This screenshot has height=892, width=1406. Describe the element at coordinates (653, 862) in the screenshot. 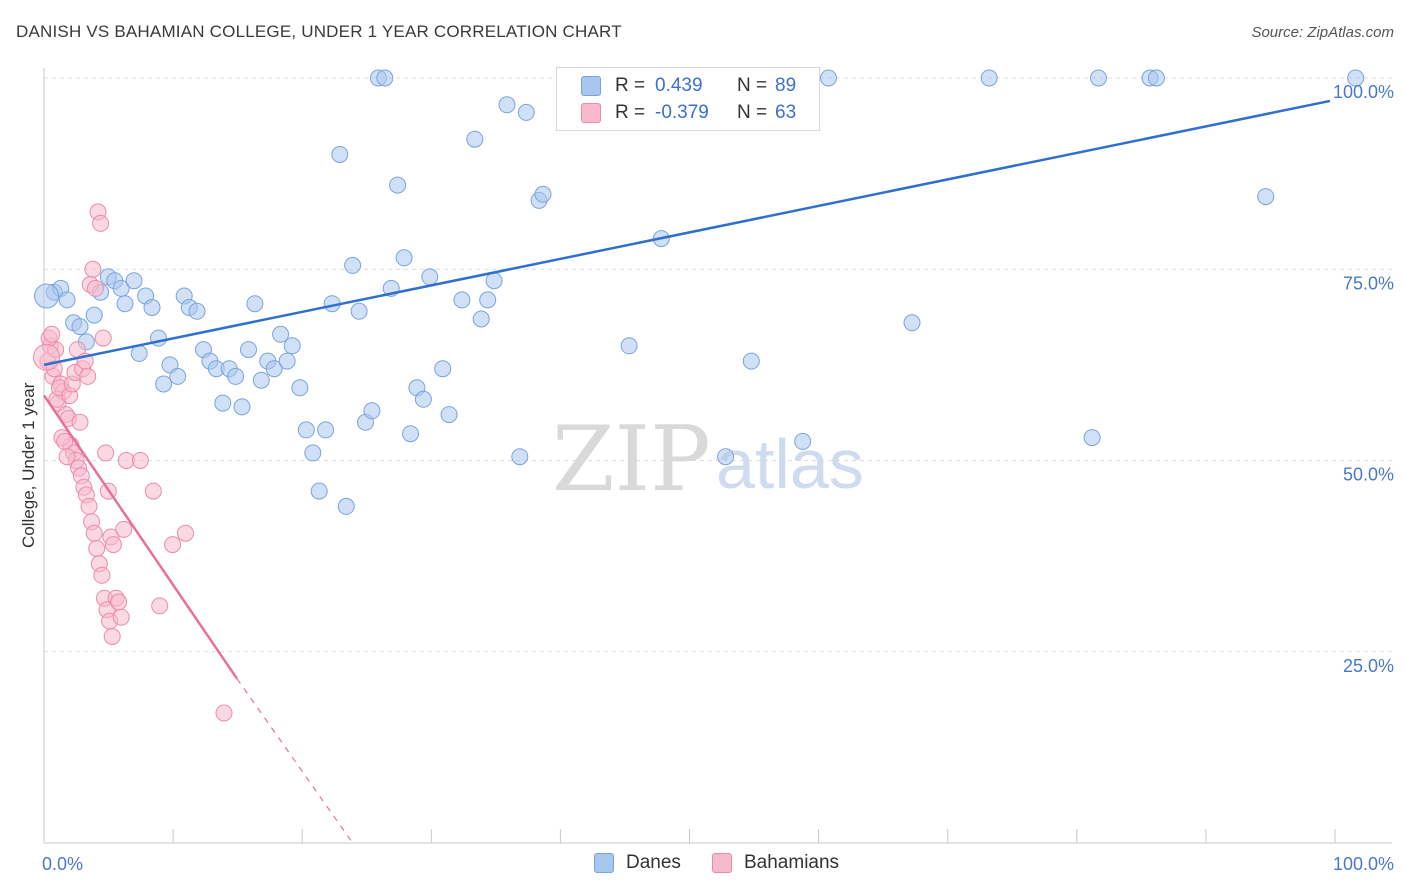

I see `legend-label-danes: Danes` at that location.